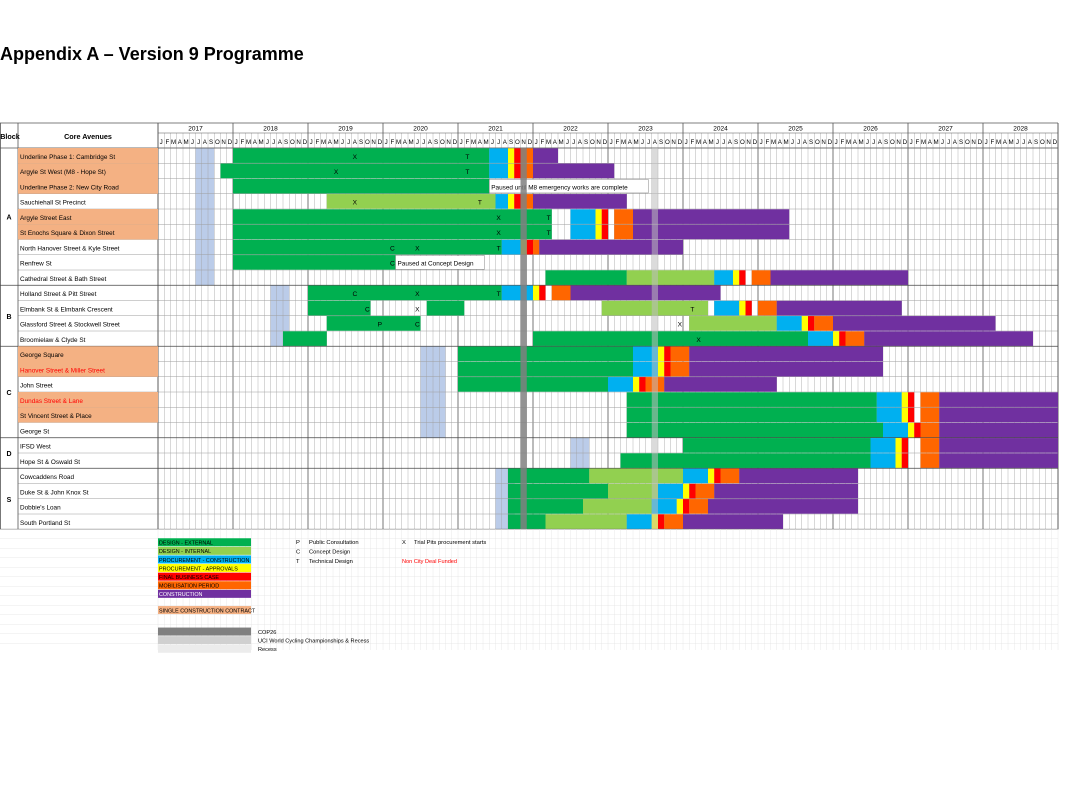 The width and height of the screenshot is (1067, 800). I want to click on legend-swatch-construction, so click(204, 593).